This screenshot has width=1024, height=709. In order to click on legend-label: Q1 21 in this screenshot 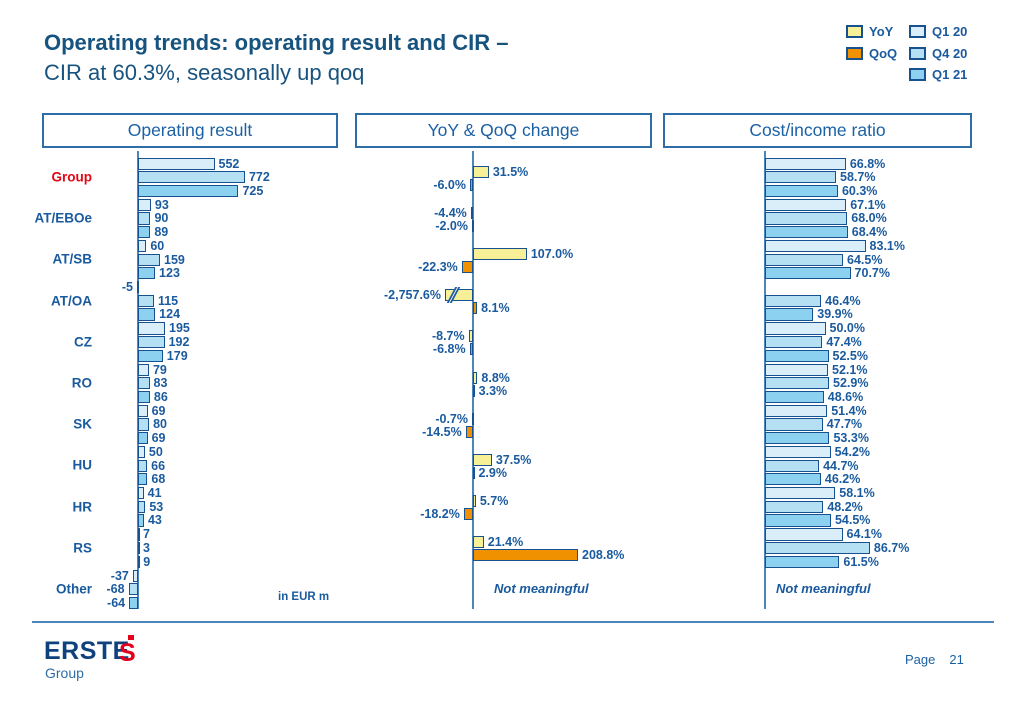, I will do `click(950, 75)`.